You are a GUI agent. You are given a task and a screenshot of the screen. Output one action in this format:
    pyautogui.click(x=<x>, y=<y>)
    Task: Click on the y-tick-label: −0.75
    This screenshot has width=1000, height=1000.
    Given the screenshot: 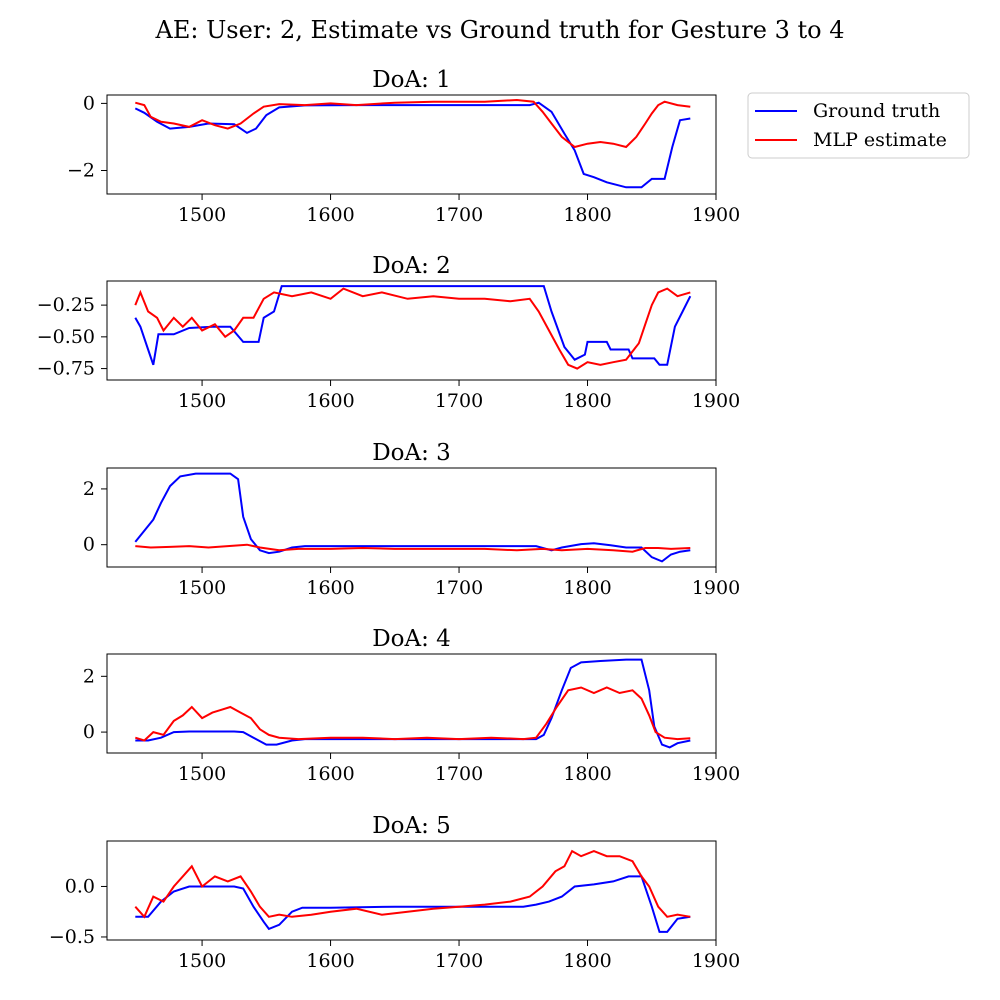 What is the action you would take?
    pyautogui.click(x=66, y=369)
    